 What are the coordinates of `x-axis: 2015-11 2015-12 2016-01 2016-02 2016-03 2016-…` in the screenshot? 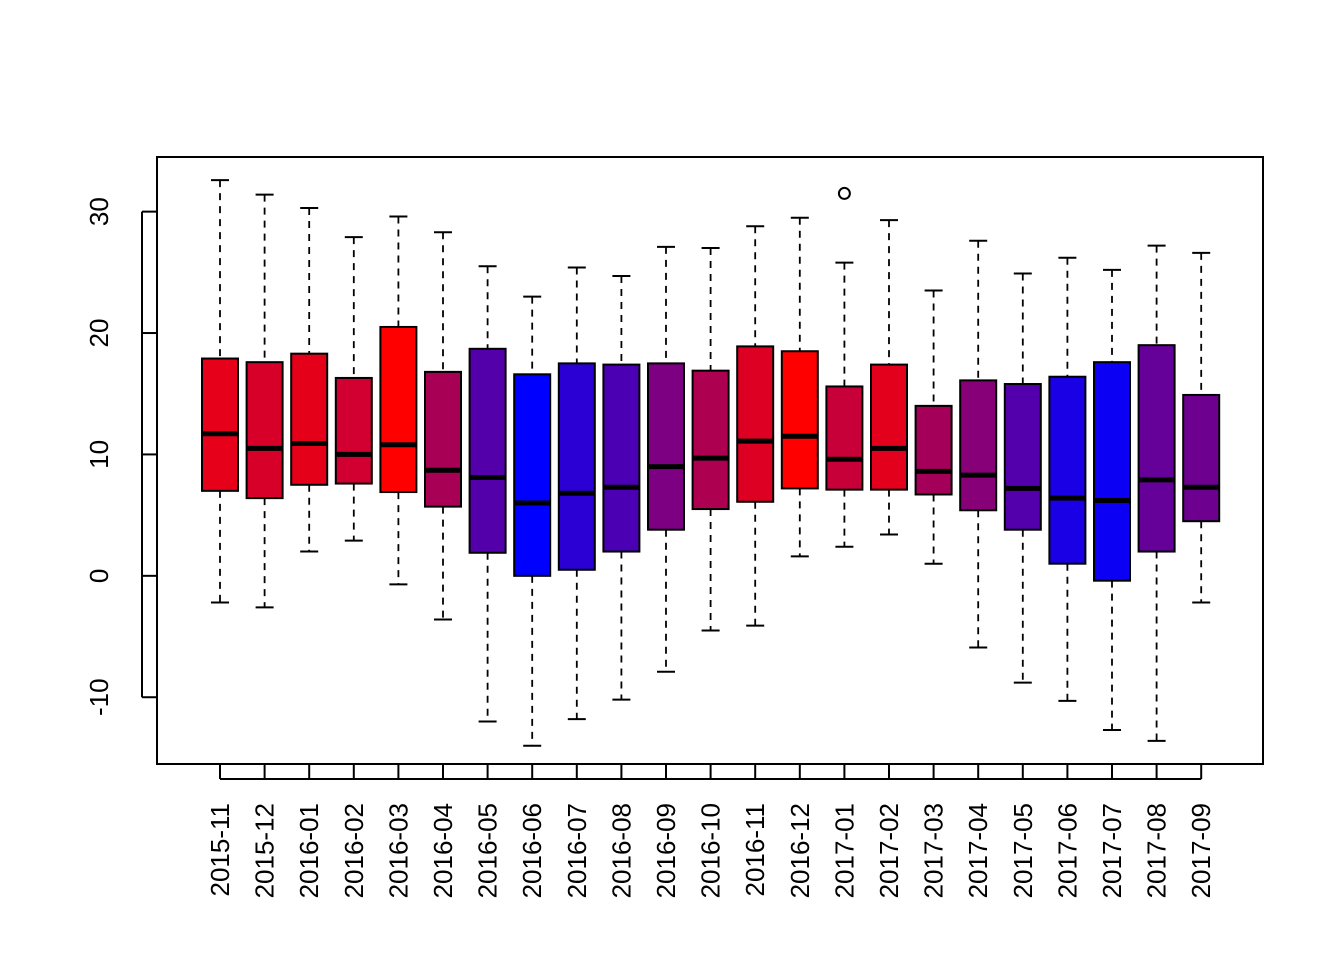 It's located at (710, 831).